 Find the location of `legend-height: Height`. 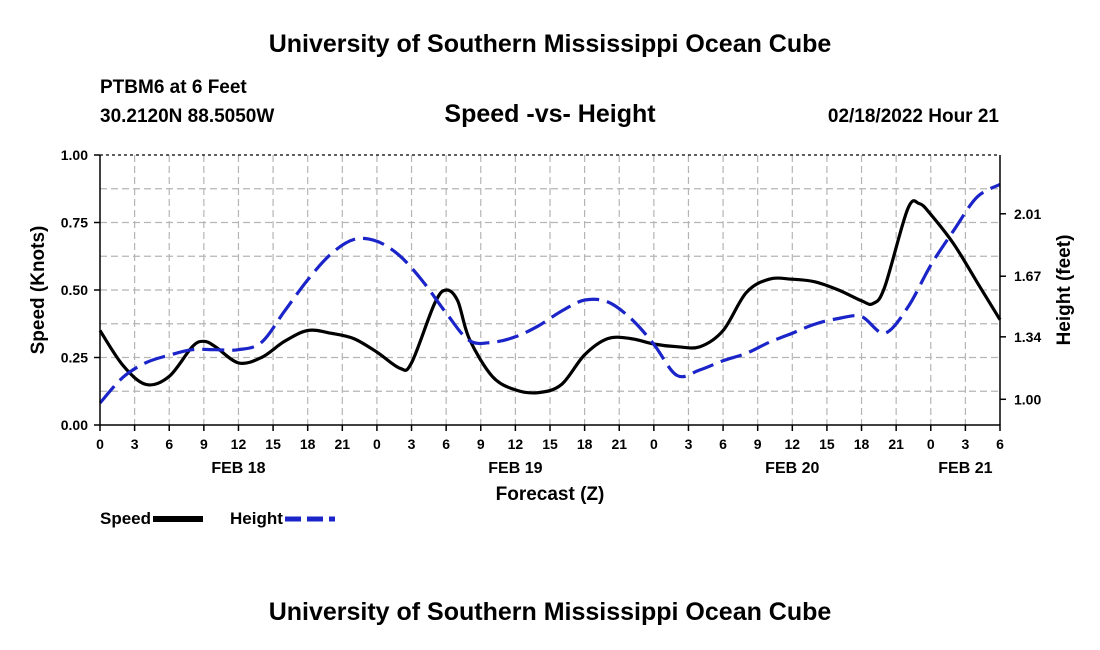

legend-height: Height is located at coordinates (282, 519).